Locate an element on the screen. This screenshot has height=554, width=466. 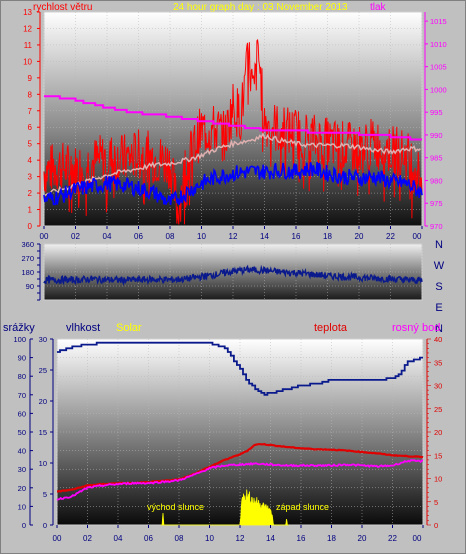
dew-point-line is located at coordinates (240, 480).